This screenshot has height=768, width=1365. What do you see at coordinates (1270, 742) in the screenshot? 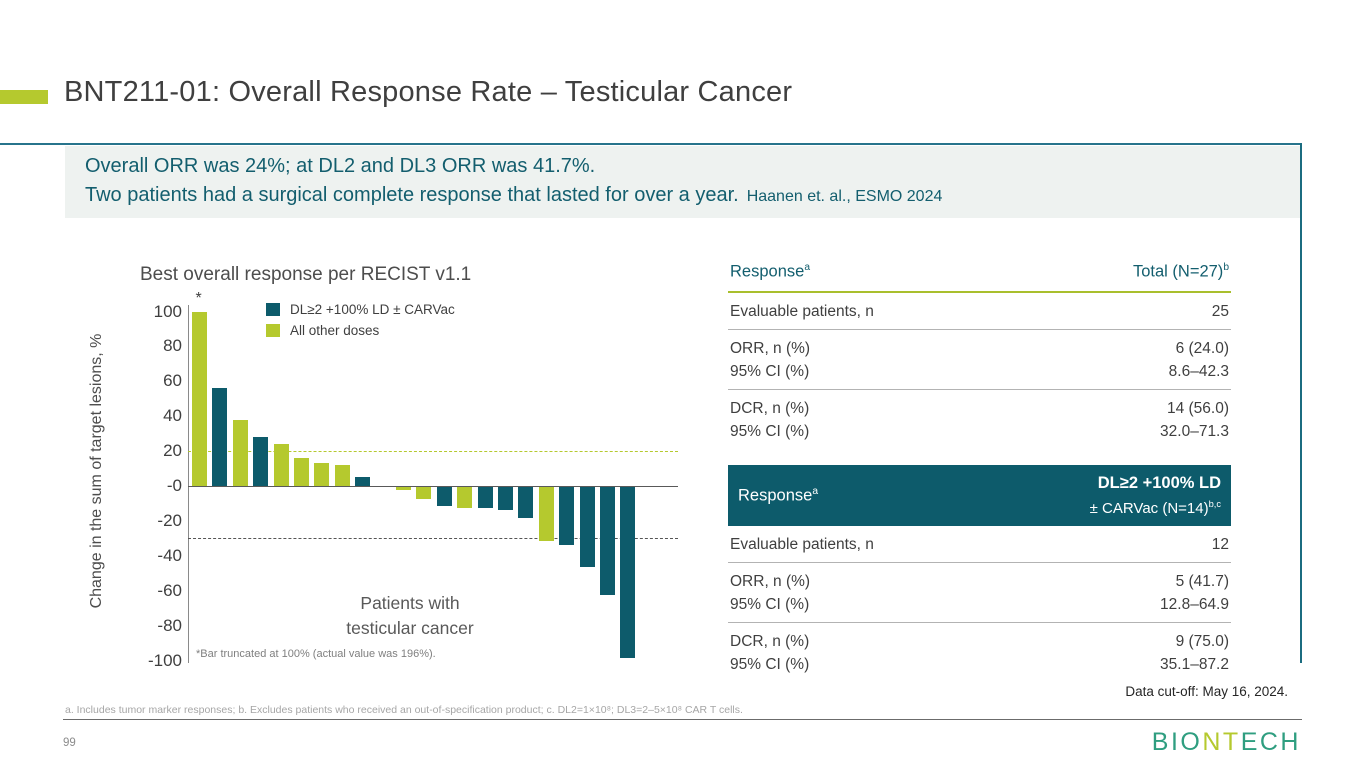
I see `logo-segment-ech: ECH` at bounding box center [1270, 742].